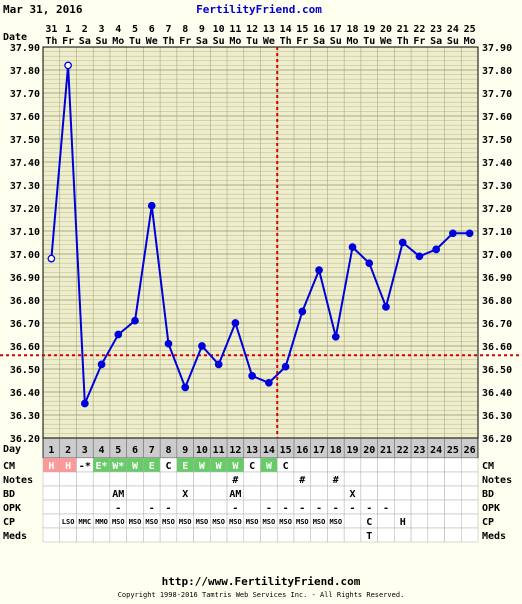 This screenshot has width=522, height=604. Describe the element at coordinates (497, 416) in the screenshot. I see `y-tick-label-right: 36.30` at that location.